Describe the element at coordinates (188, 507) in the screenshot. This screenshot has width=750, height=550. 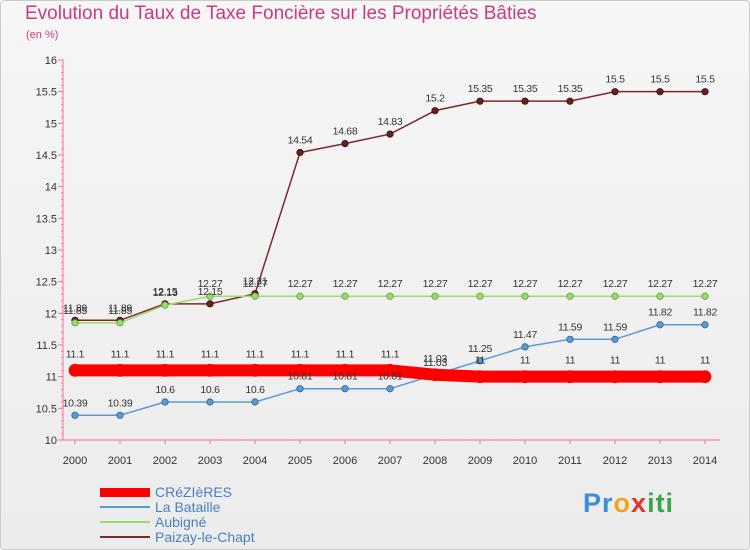
I see `legend-label-la-bataille: La Bataille` at that location.